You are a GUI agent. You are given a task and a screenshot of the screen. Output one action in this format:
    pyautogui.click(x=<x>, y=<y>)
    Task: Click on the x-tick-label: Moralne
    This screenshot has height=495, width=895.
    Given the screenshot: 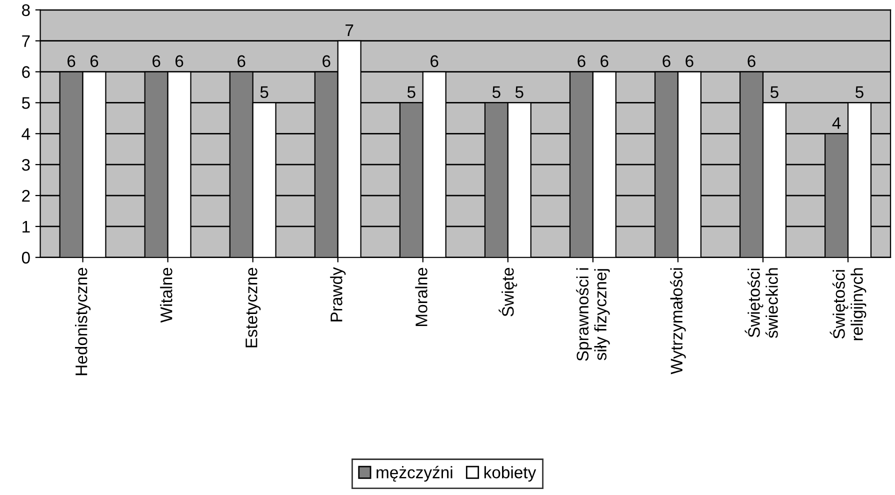 What is the action you would take?
    pyautogui.click(x=421, y=297)
    